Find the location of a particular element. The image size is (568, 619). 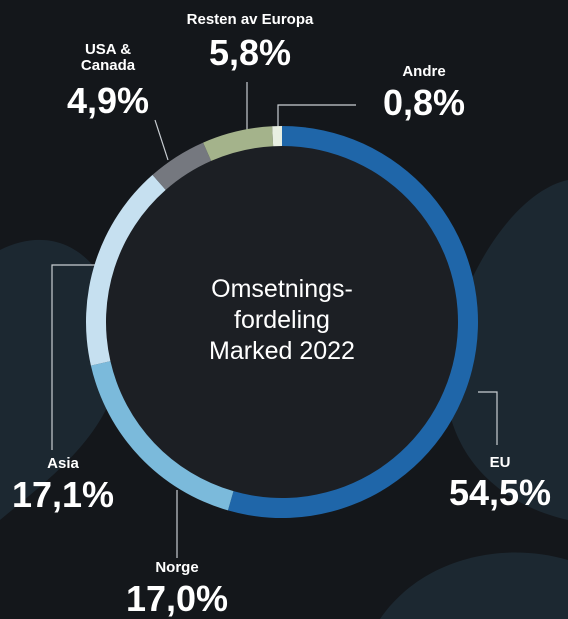

category-label: USA & Canada is located at coordinates (108, 57).